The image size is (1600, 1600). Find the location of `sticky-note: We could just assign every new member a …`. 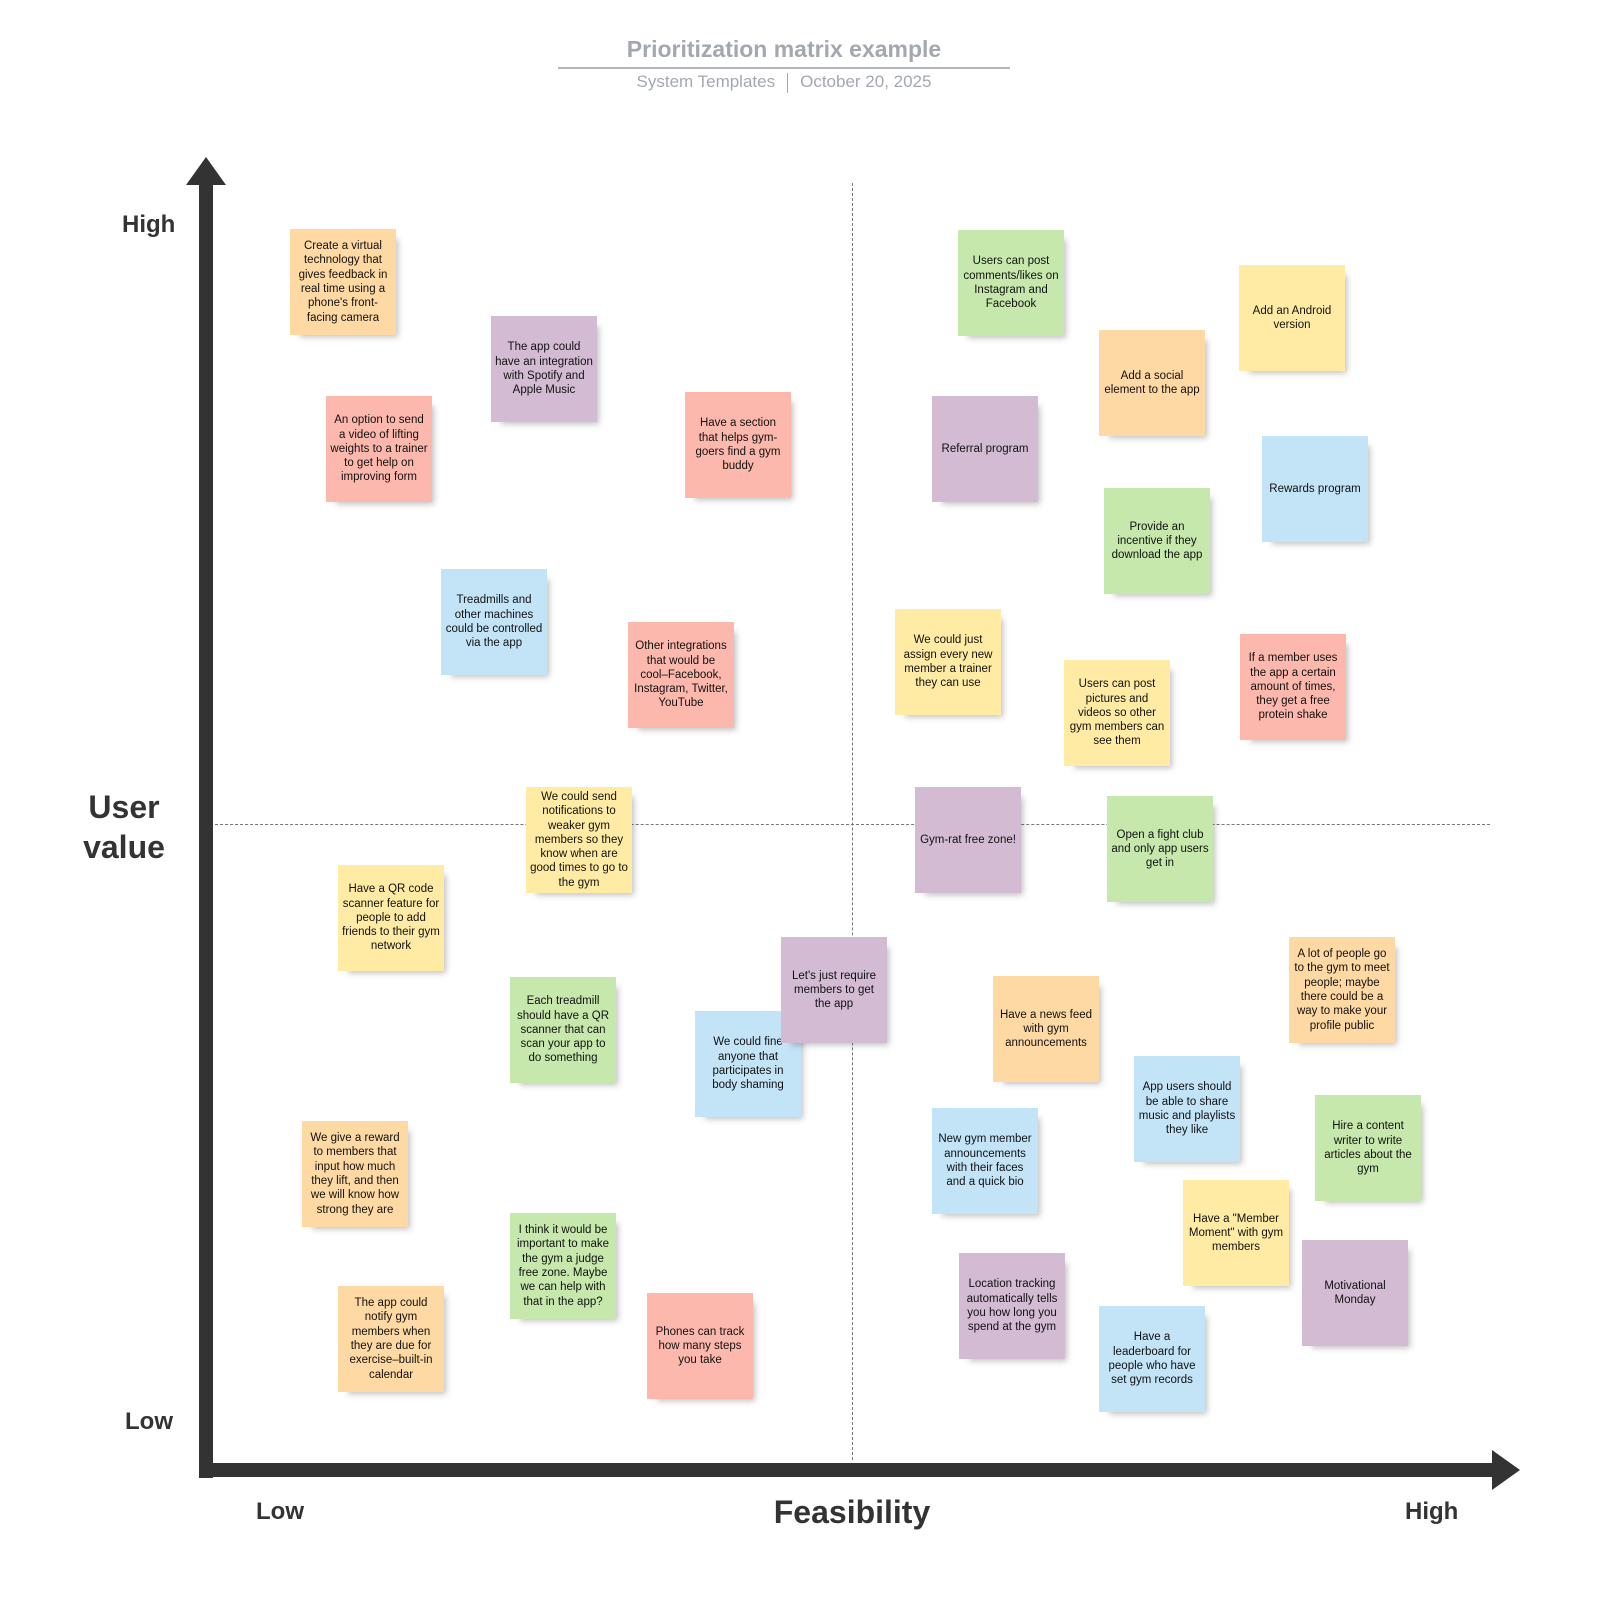

sticky-note: We could just assign every new member a … is located at coordinates (948, 662).